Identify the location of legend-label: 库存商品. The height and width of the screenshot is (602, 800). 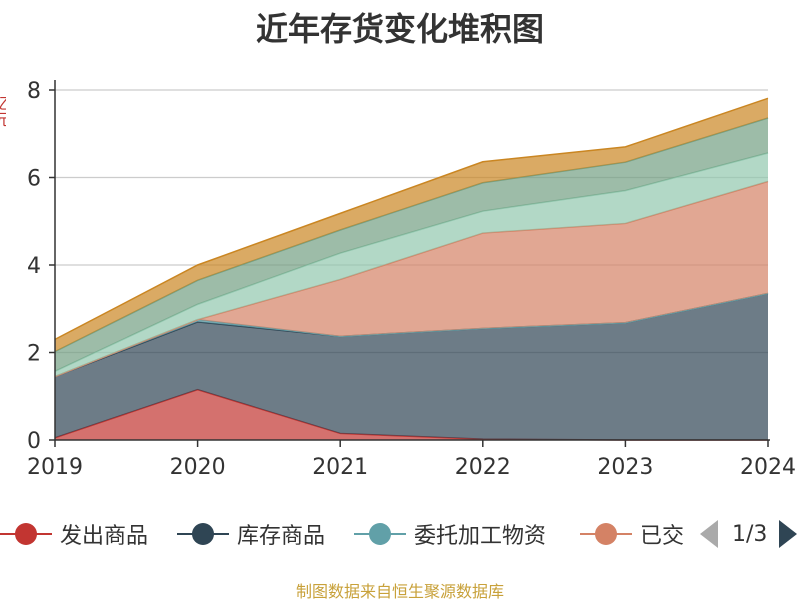
(281, 536).